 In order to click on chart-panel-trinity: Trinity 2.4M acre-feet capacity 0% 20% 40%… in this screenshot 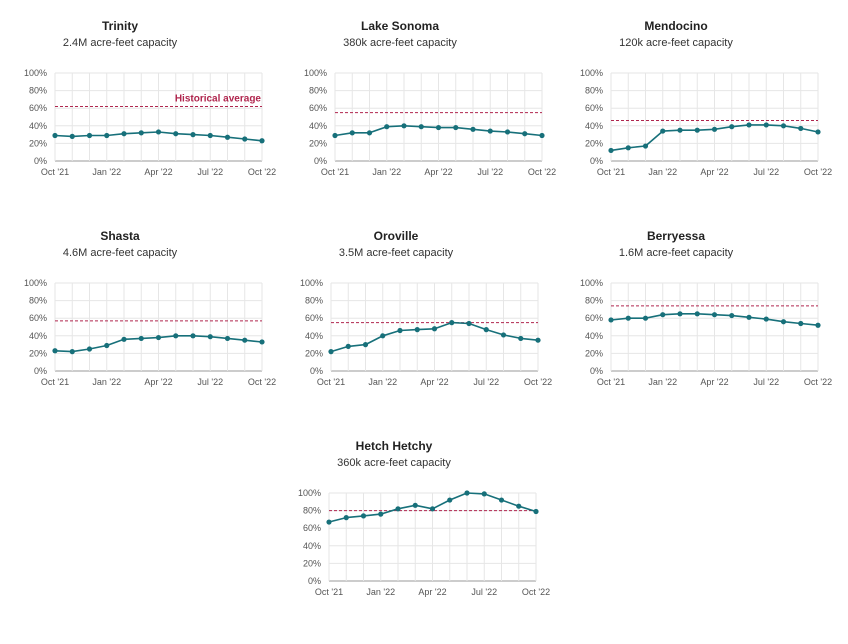, I will do `click(138, 121)`.